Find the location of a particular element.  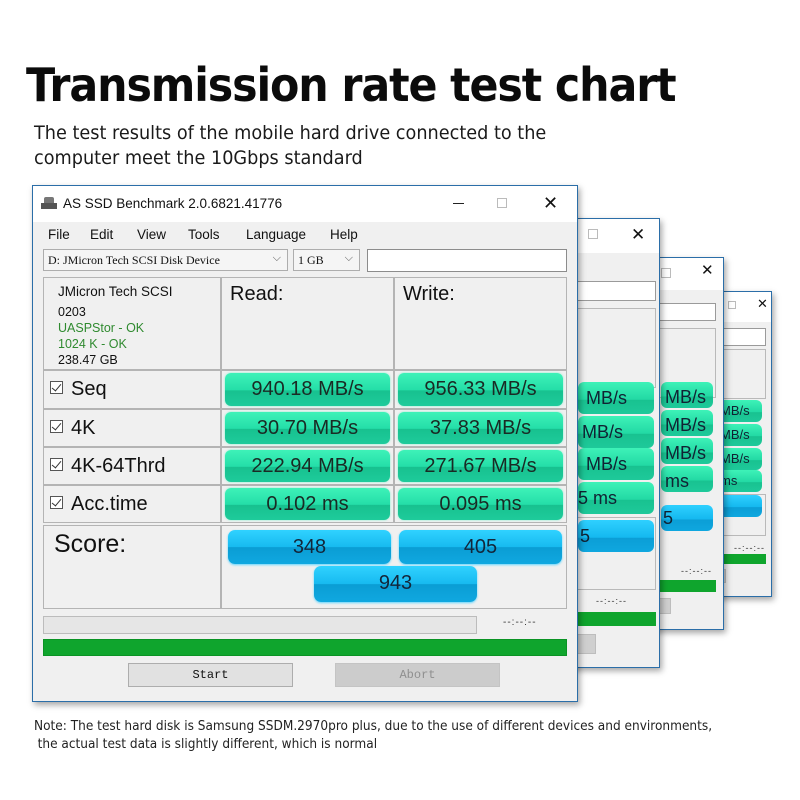

read-cell: 0.102 ms is located at coordinates (307, 504).